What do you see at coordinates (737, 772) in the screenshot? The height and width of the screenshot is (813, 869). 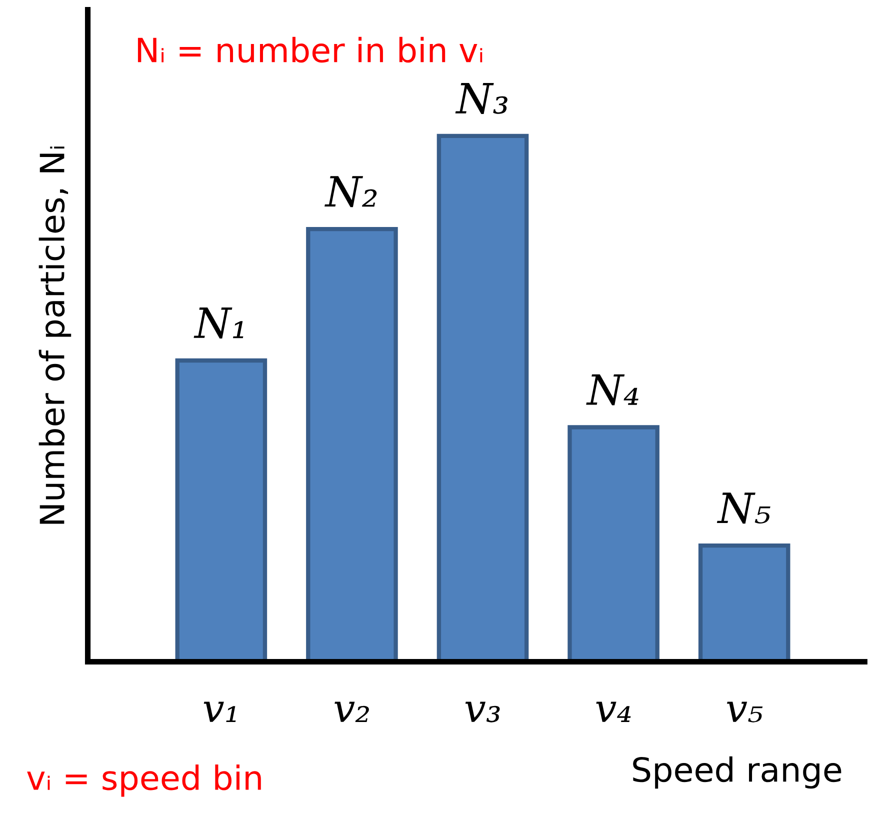 I see `x-axis-title: Speed range` at bounding box center [737, 772].